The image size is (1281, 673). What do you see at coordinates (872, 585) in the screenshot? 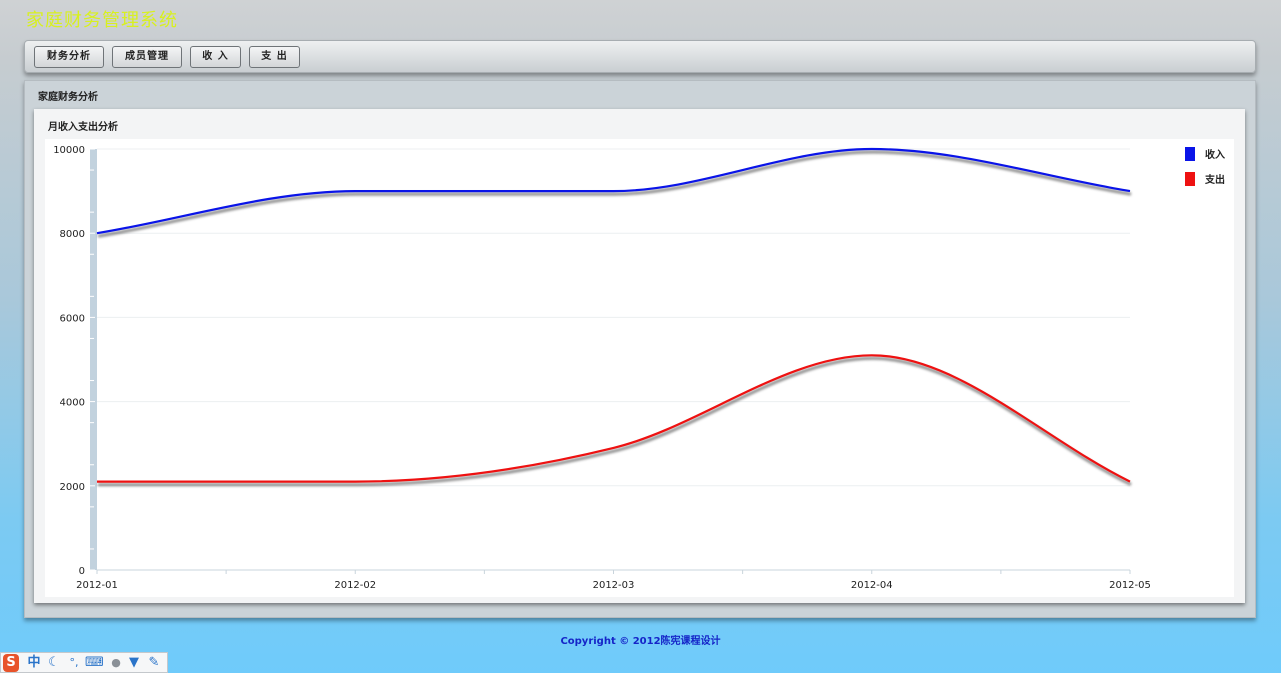
I see `x-tick-label: 2012-04` at bounding box center [872, 585].